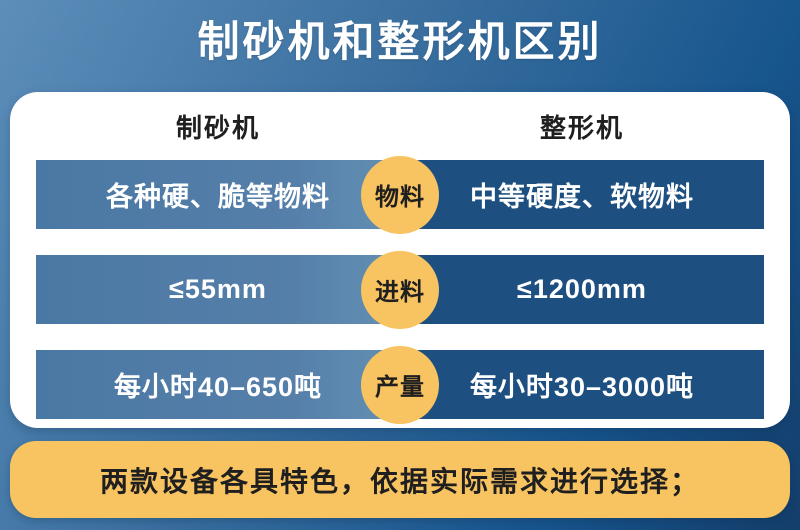  I want to click on row-label-badge: 产量, so click(400, 384).